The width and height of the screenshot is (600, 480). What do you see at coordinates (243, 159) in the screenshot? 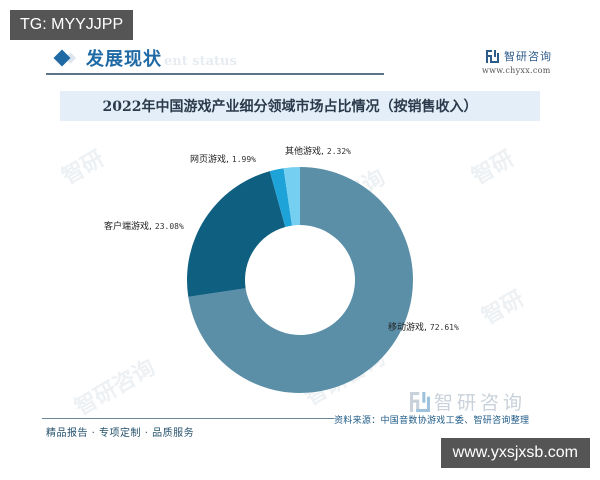
I see `label-value: 1.99%` at bounding box center [243, 159].